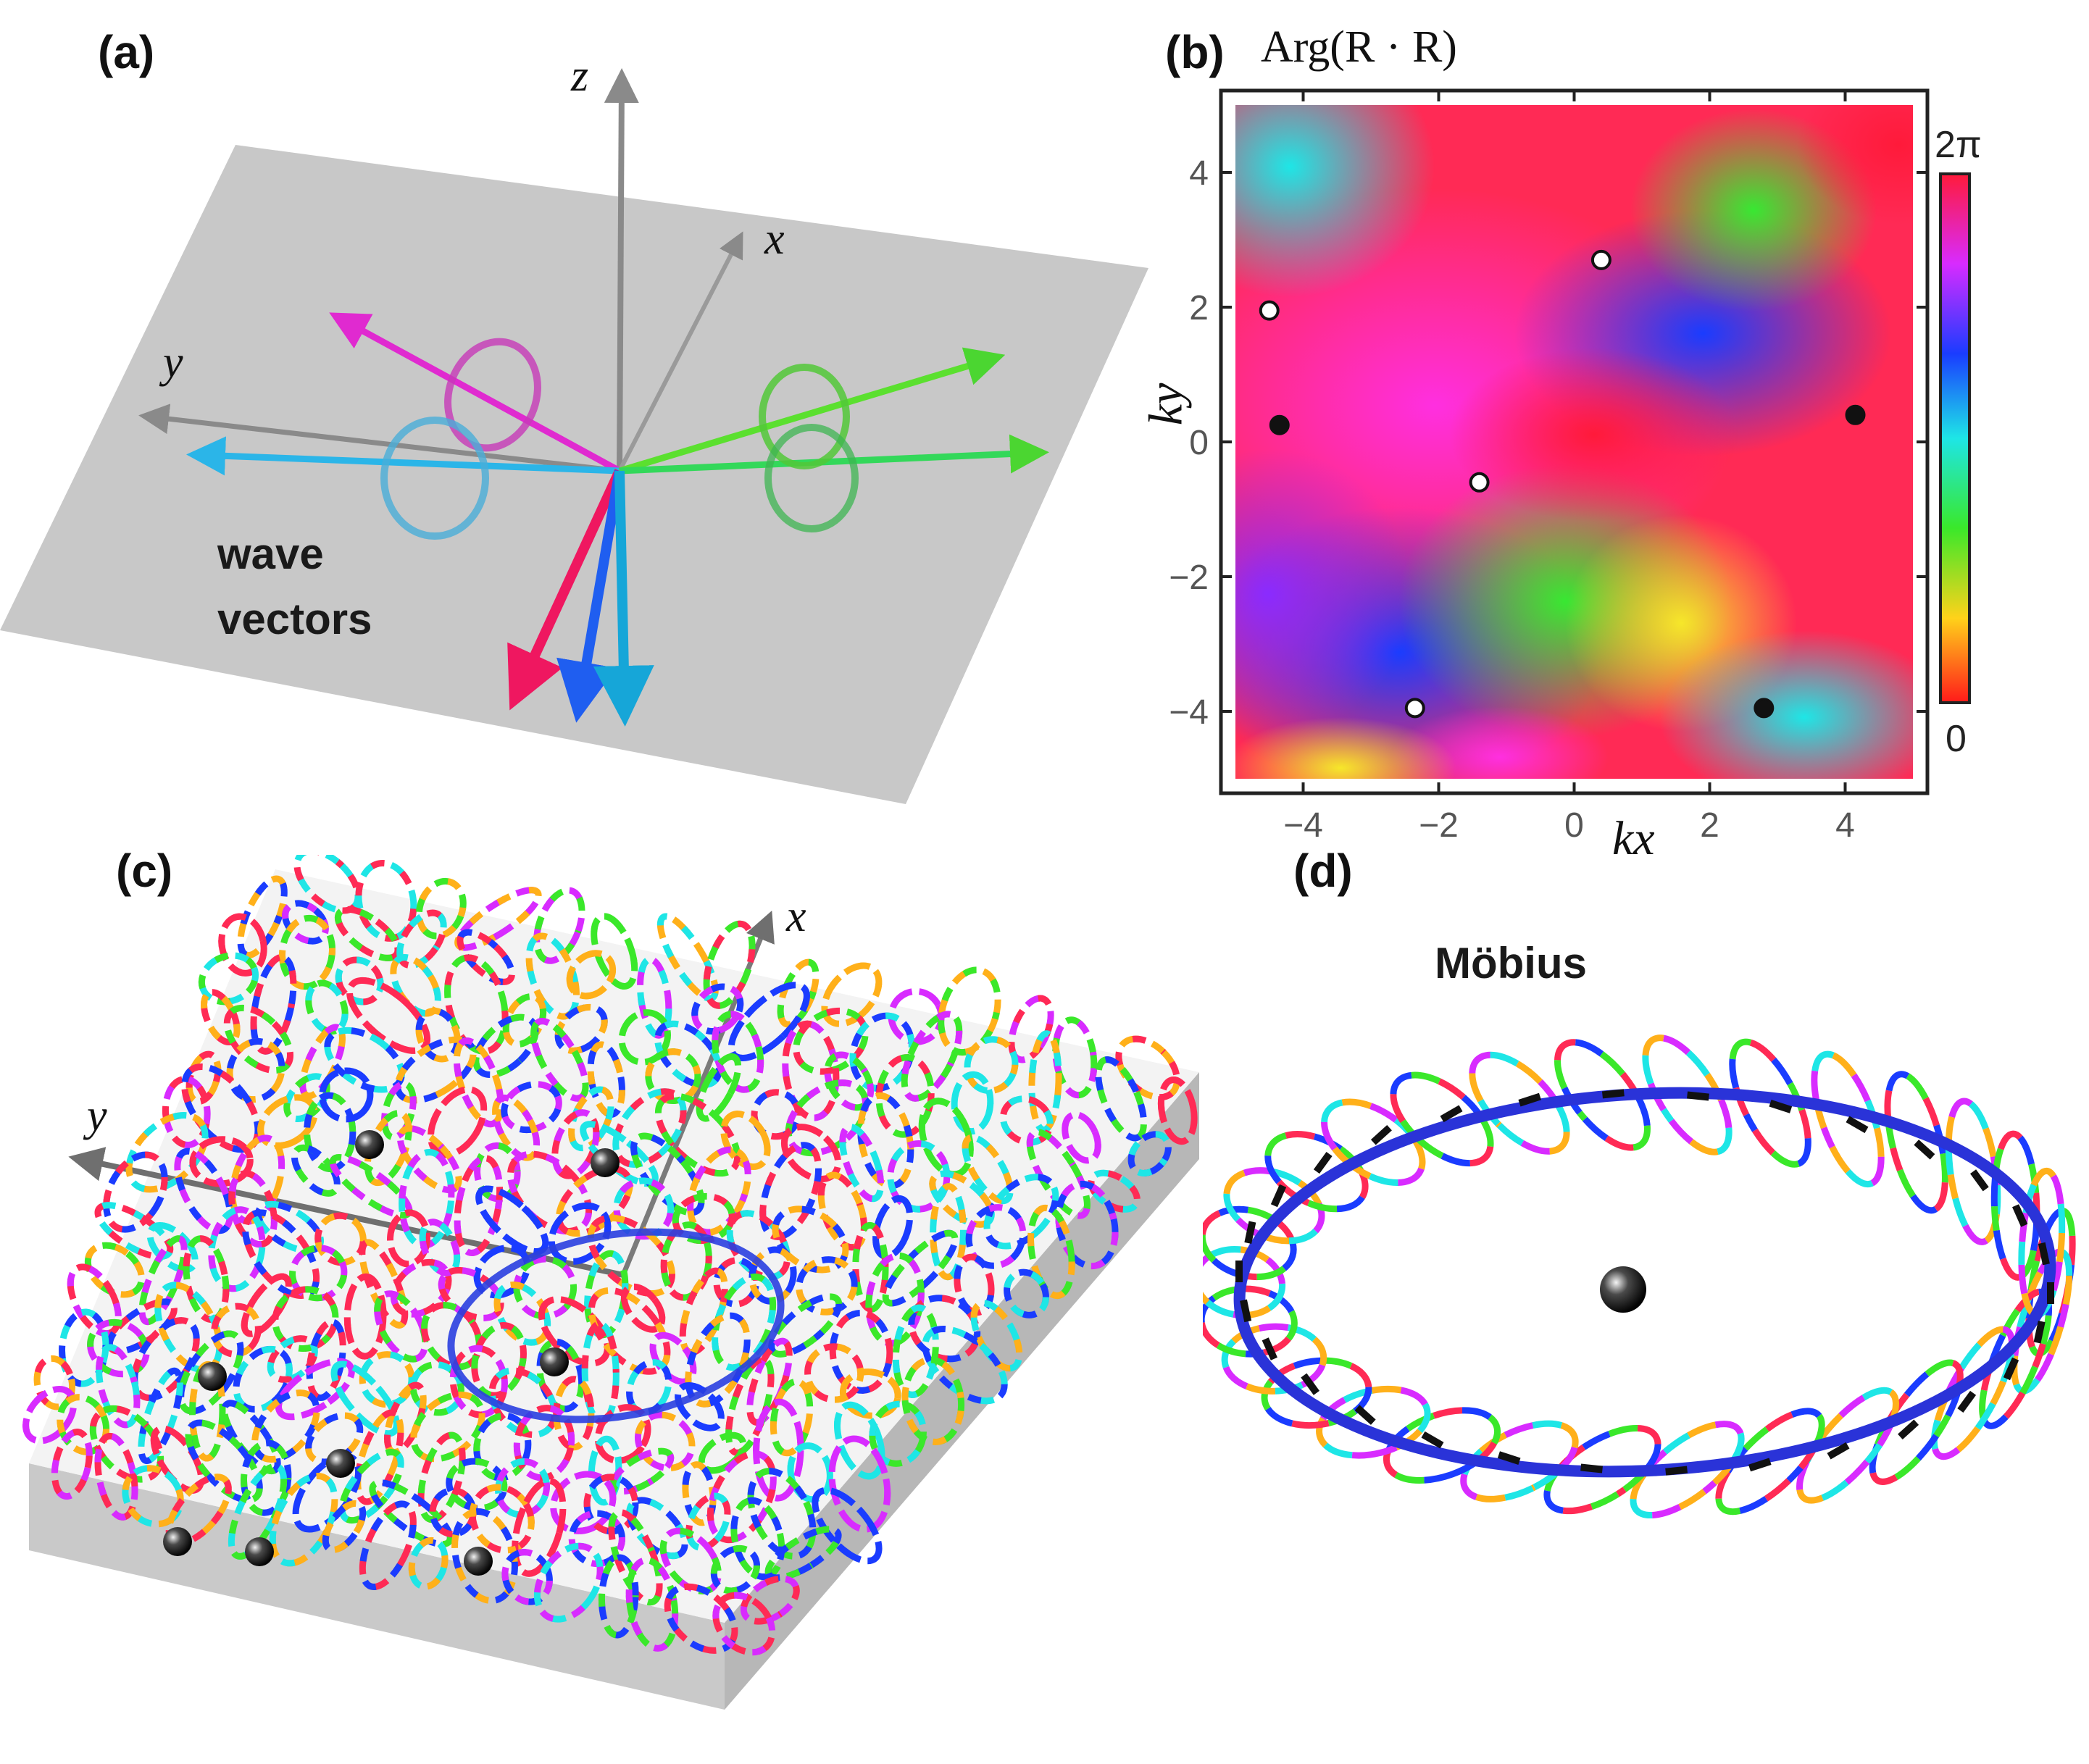 The width and height of the screenshot is (2089, 1764). What do you see at coordinates (623, 598) in the screenshot?
I see `wave-vector-teal` at bounding box center [623, 598].